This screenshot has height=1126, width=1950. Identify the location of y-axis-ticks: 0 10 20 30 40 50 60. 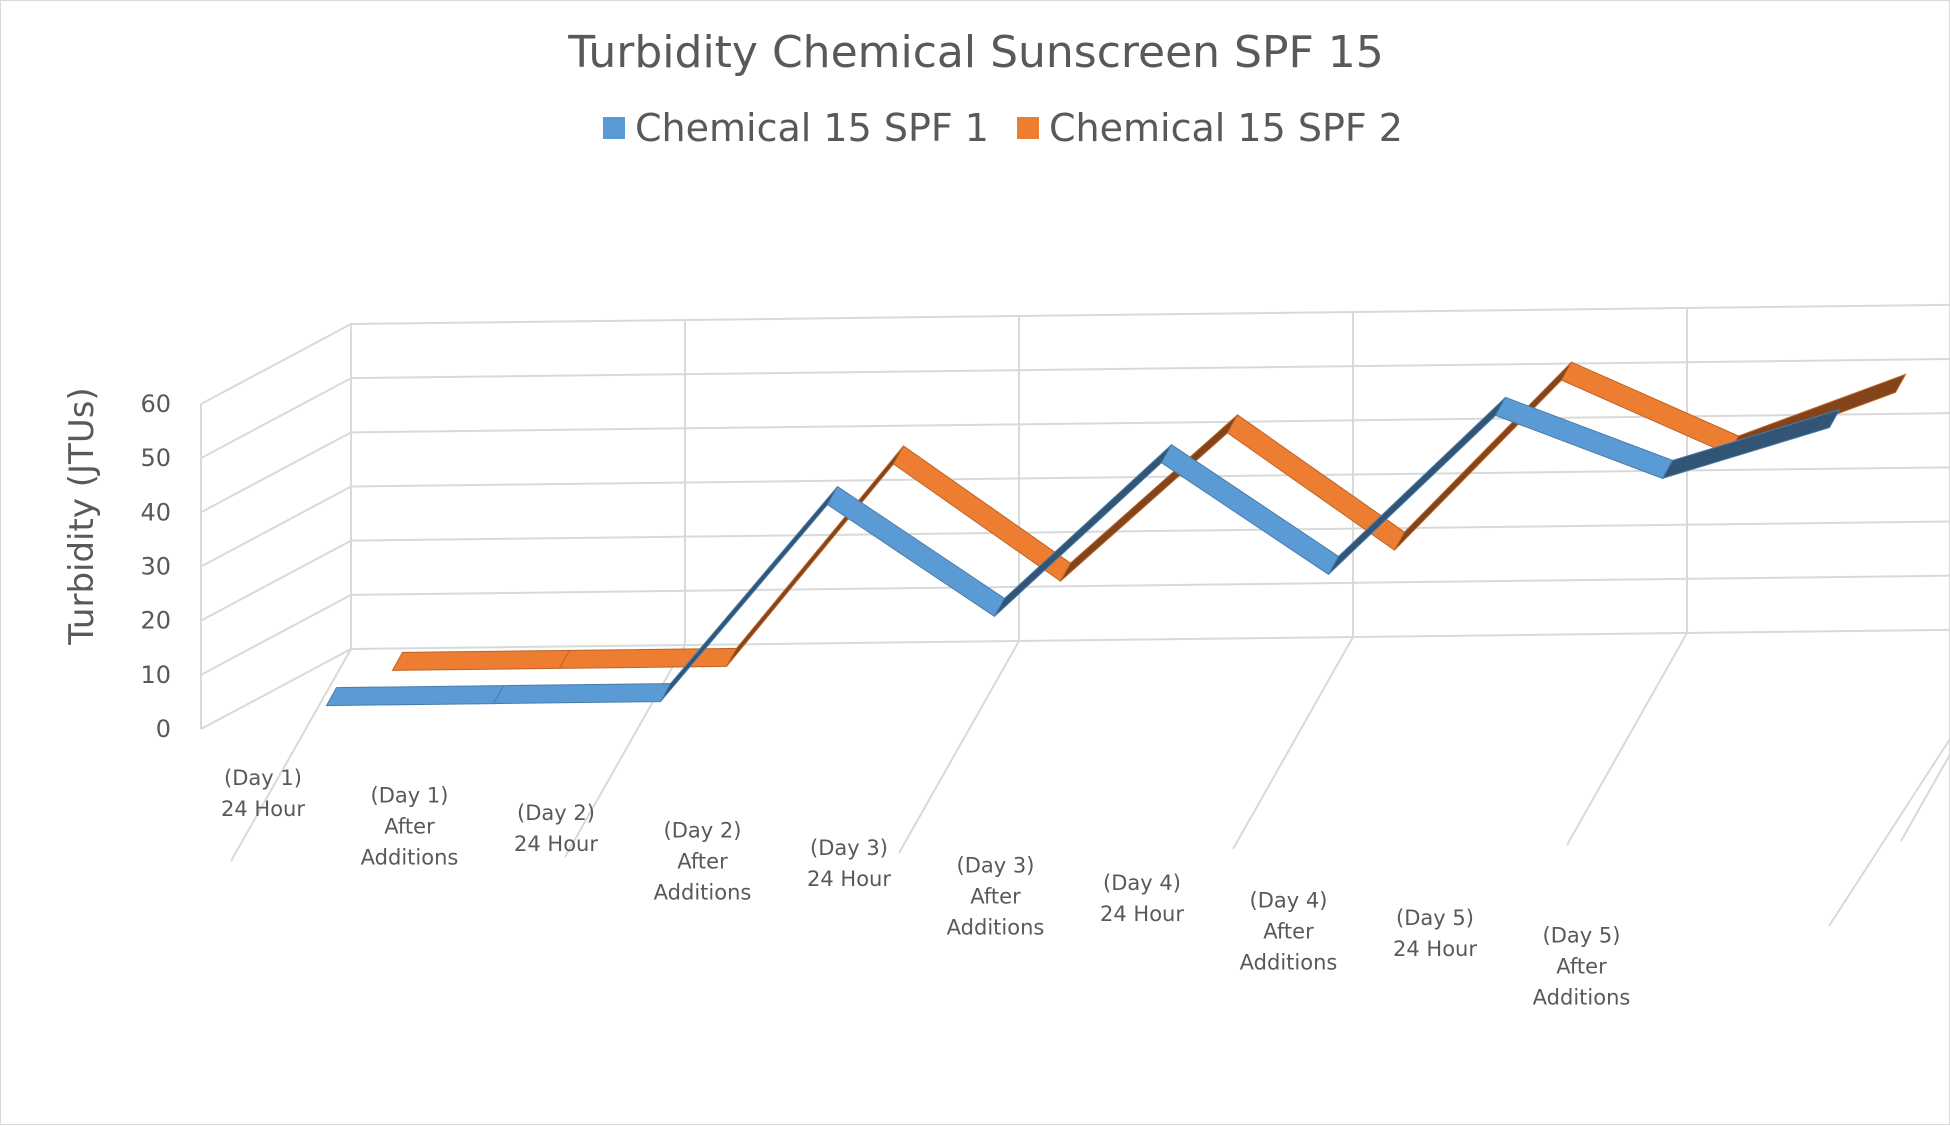
(155, 566).